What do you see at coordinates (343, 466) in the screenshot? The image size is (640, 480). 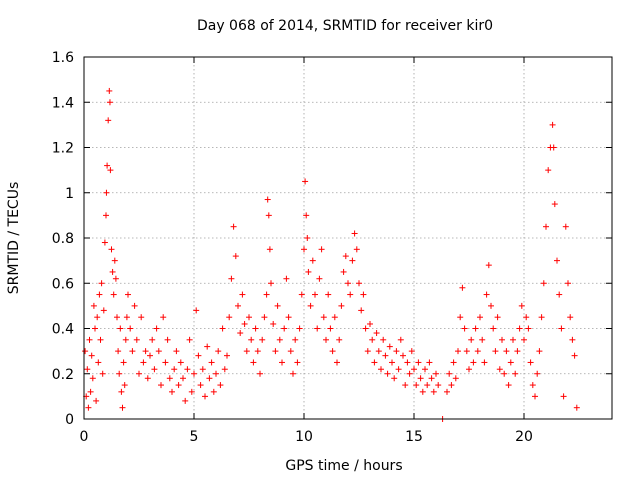 I see `x-axis-title: GPS time / hours` at bounding box center [343, 466].